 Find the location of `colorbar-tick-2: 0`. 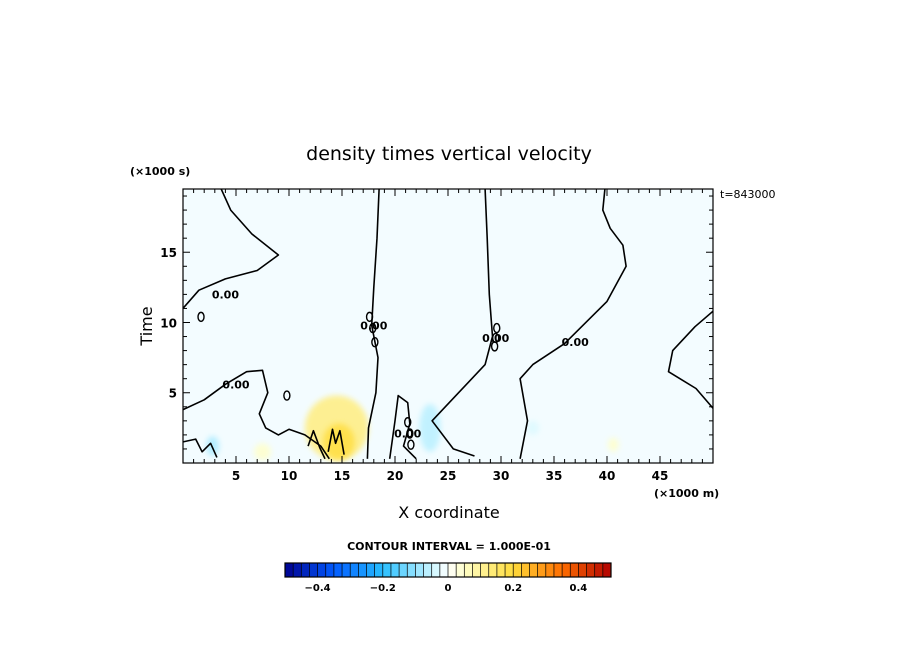

colorbar-tick-2: 0 is located at coordinates (448, 588).